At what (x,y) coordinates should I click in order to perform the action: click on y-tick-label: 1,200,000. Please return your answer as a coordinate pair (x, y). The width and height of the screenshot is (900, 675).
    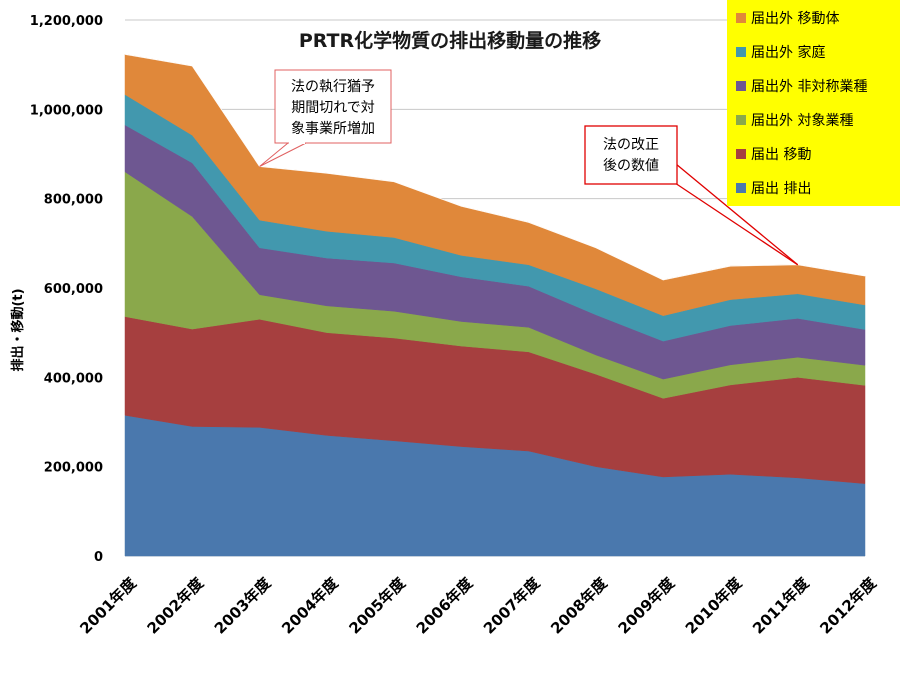
    Looking at the image, I should click on (66, 21).